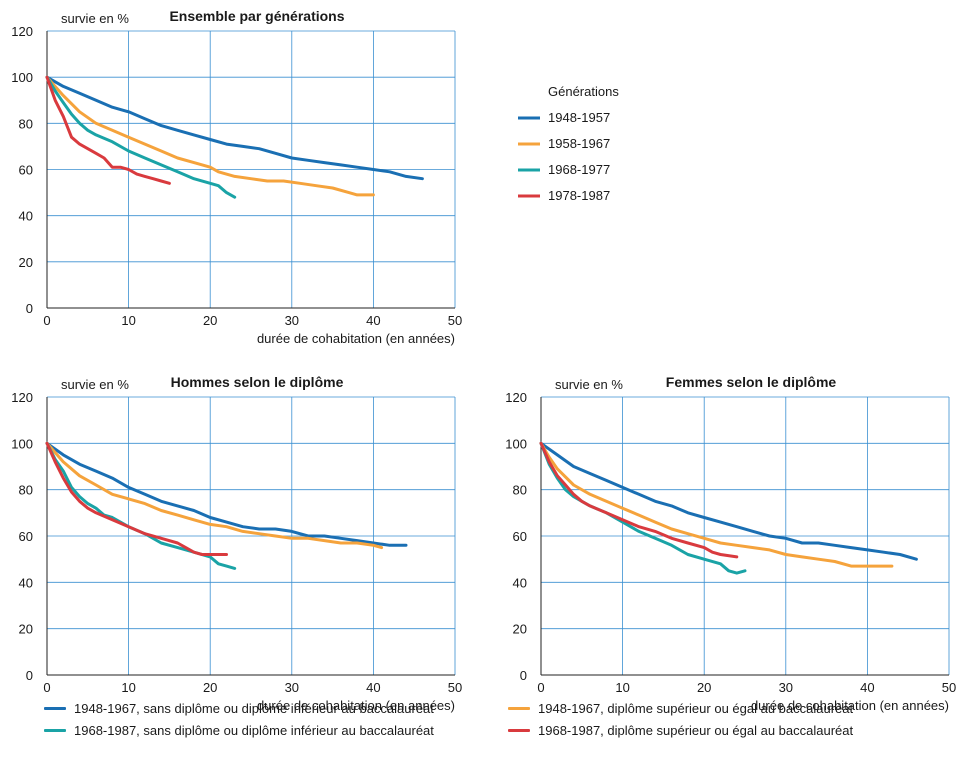 This screenshot has height=763, width=968. What do you see at coordinates (256, 16) in the screenshot?
I see `chart-title: Ensemble par générations` at bounding box center [256, 16].